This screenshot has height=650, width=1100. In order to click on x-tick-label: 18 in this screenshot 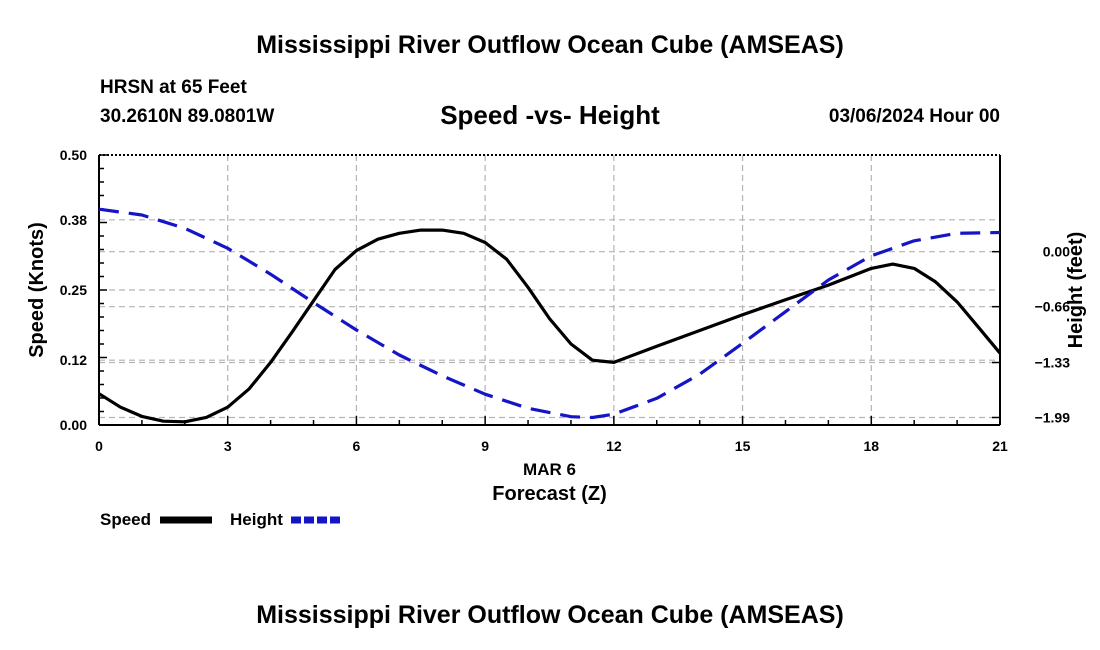, I will do `click(871, 446)`.